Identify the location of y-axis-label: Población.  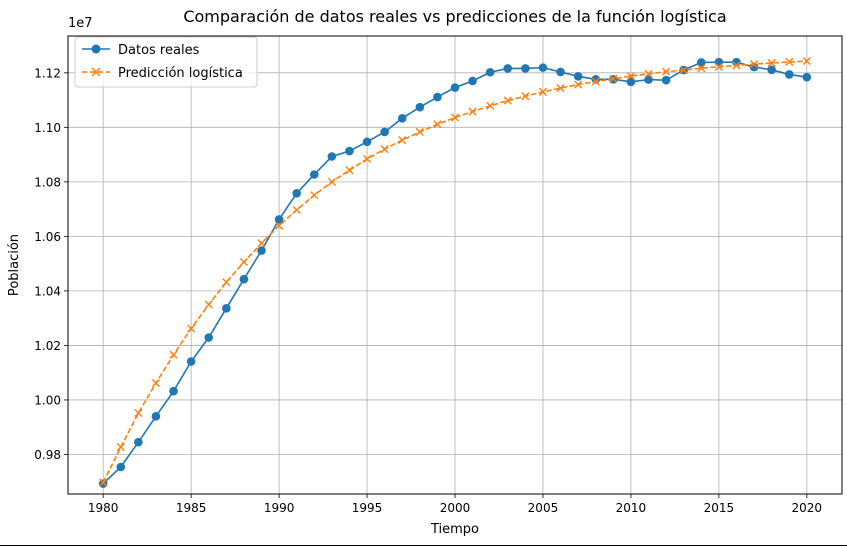
(14, 265).